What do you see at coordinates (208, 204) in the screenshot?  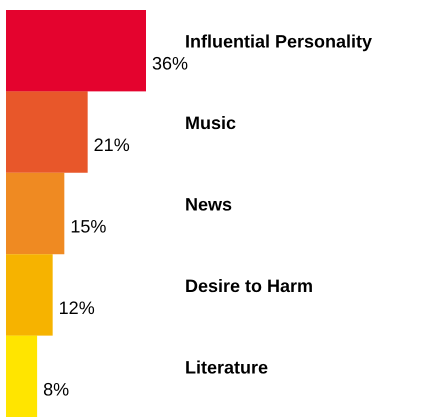 I see `y-tick-label: News` at bounding box center [208, 204].